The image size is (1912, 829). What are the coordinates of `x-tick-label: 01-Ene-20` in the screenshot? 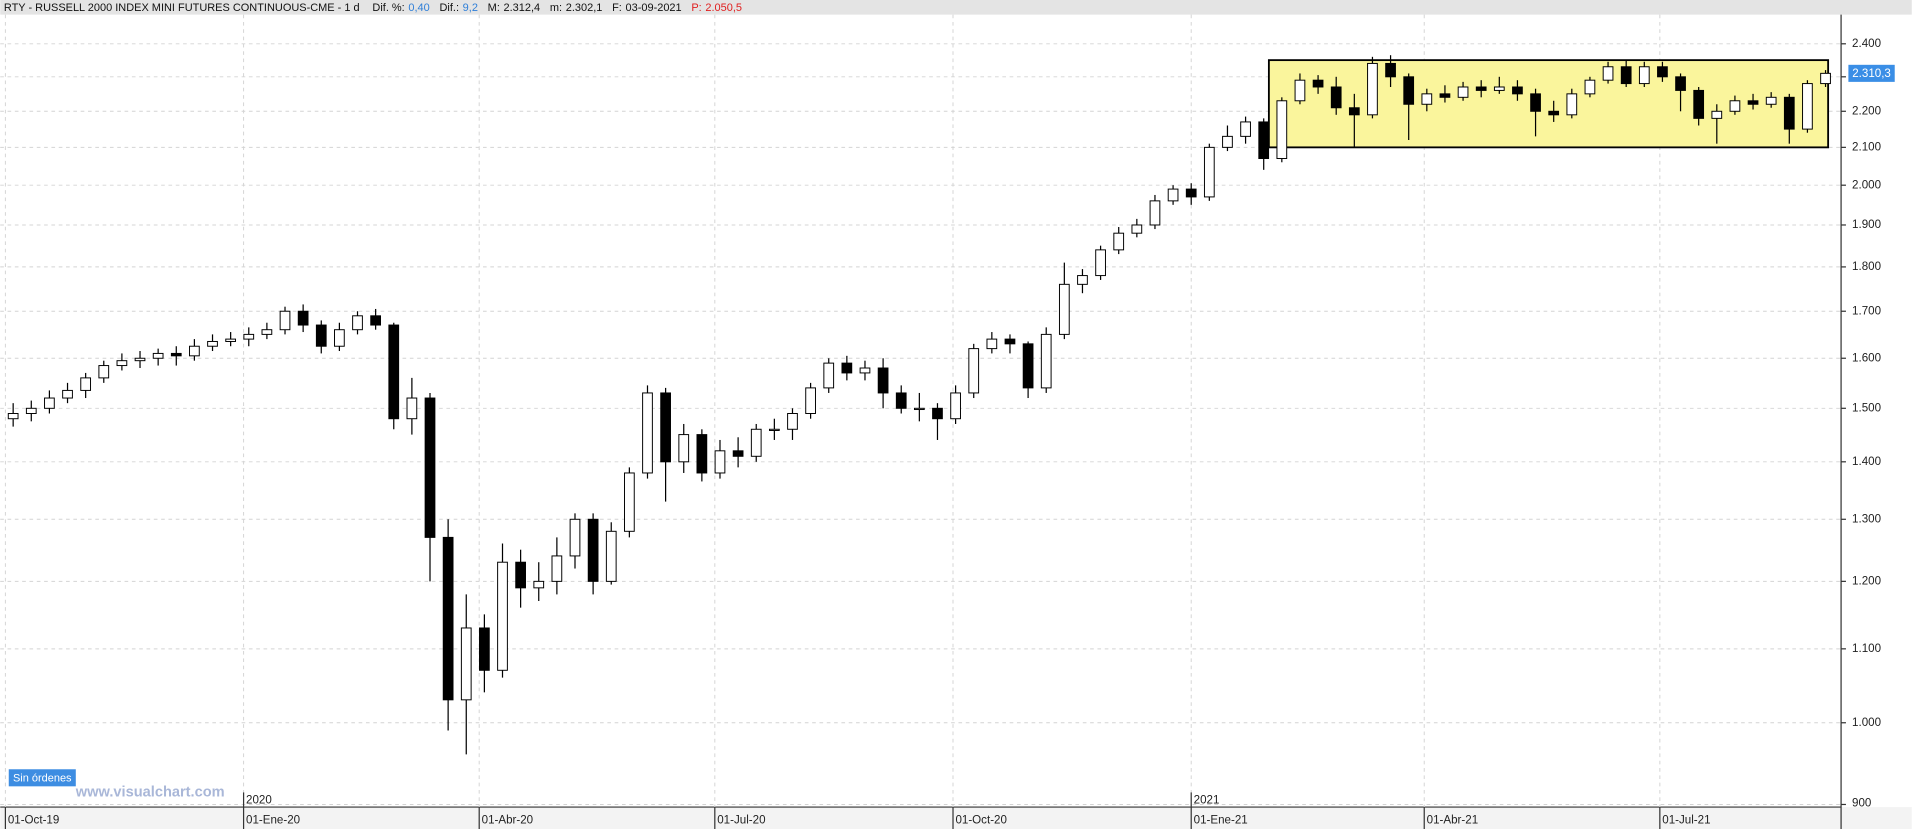 It's located at (273, 821).